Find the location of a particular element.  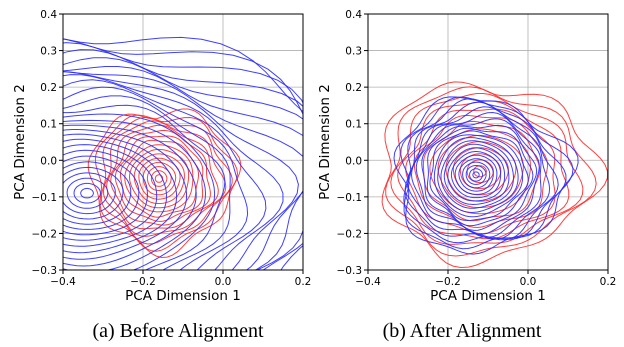

y-tick-label: −0.3 is located at coordinates (45, 271).